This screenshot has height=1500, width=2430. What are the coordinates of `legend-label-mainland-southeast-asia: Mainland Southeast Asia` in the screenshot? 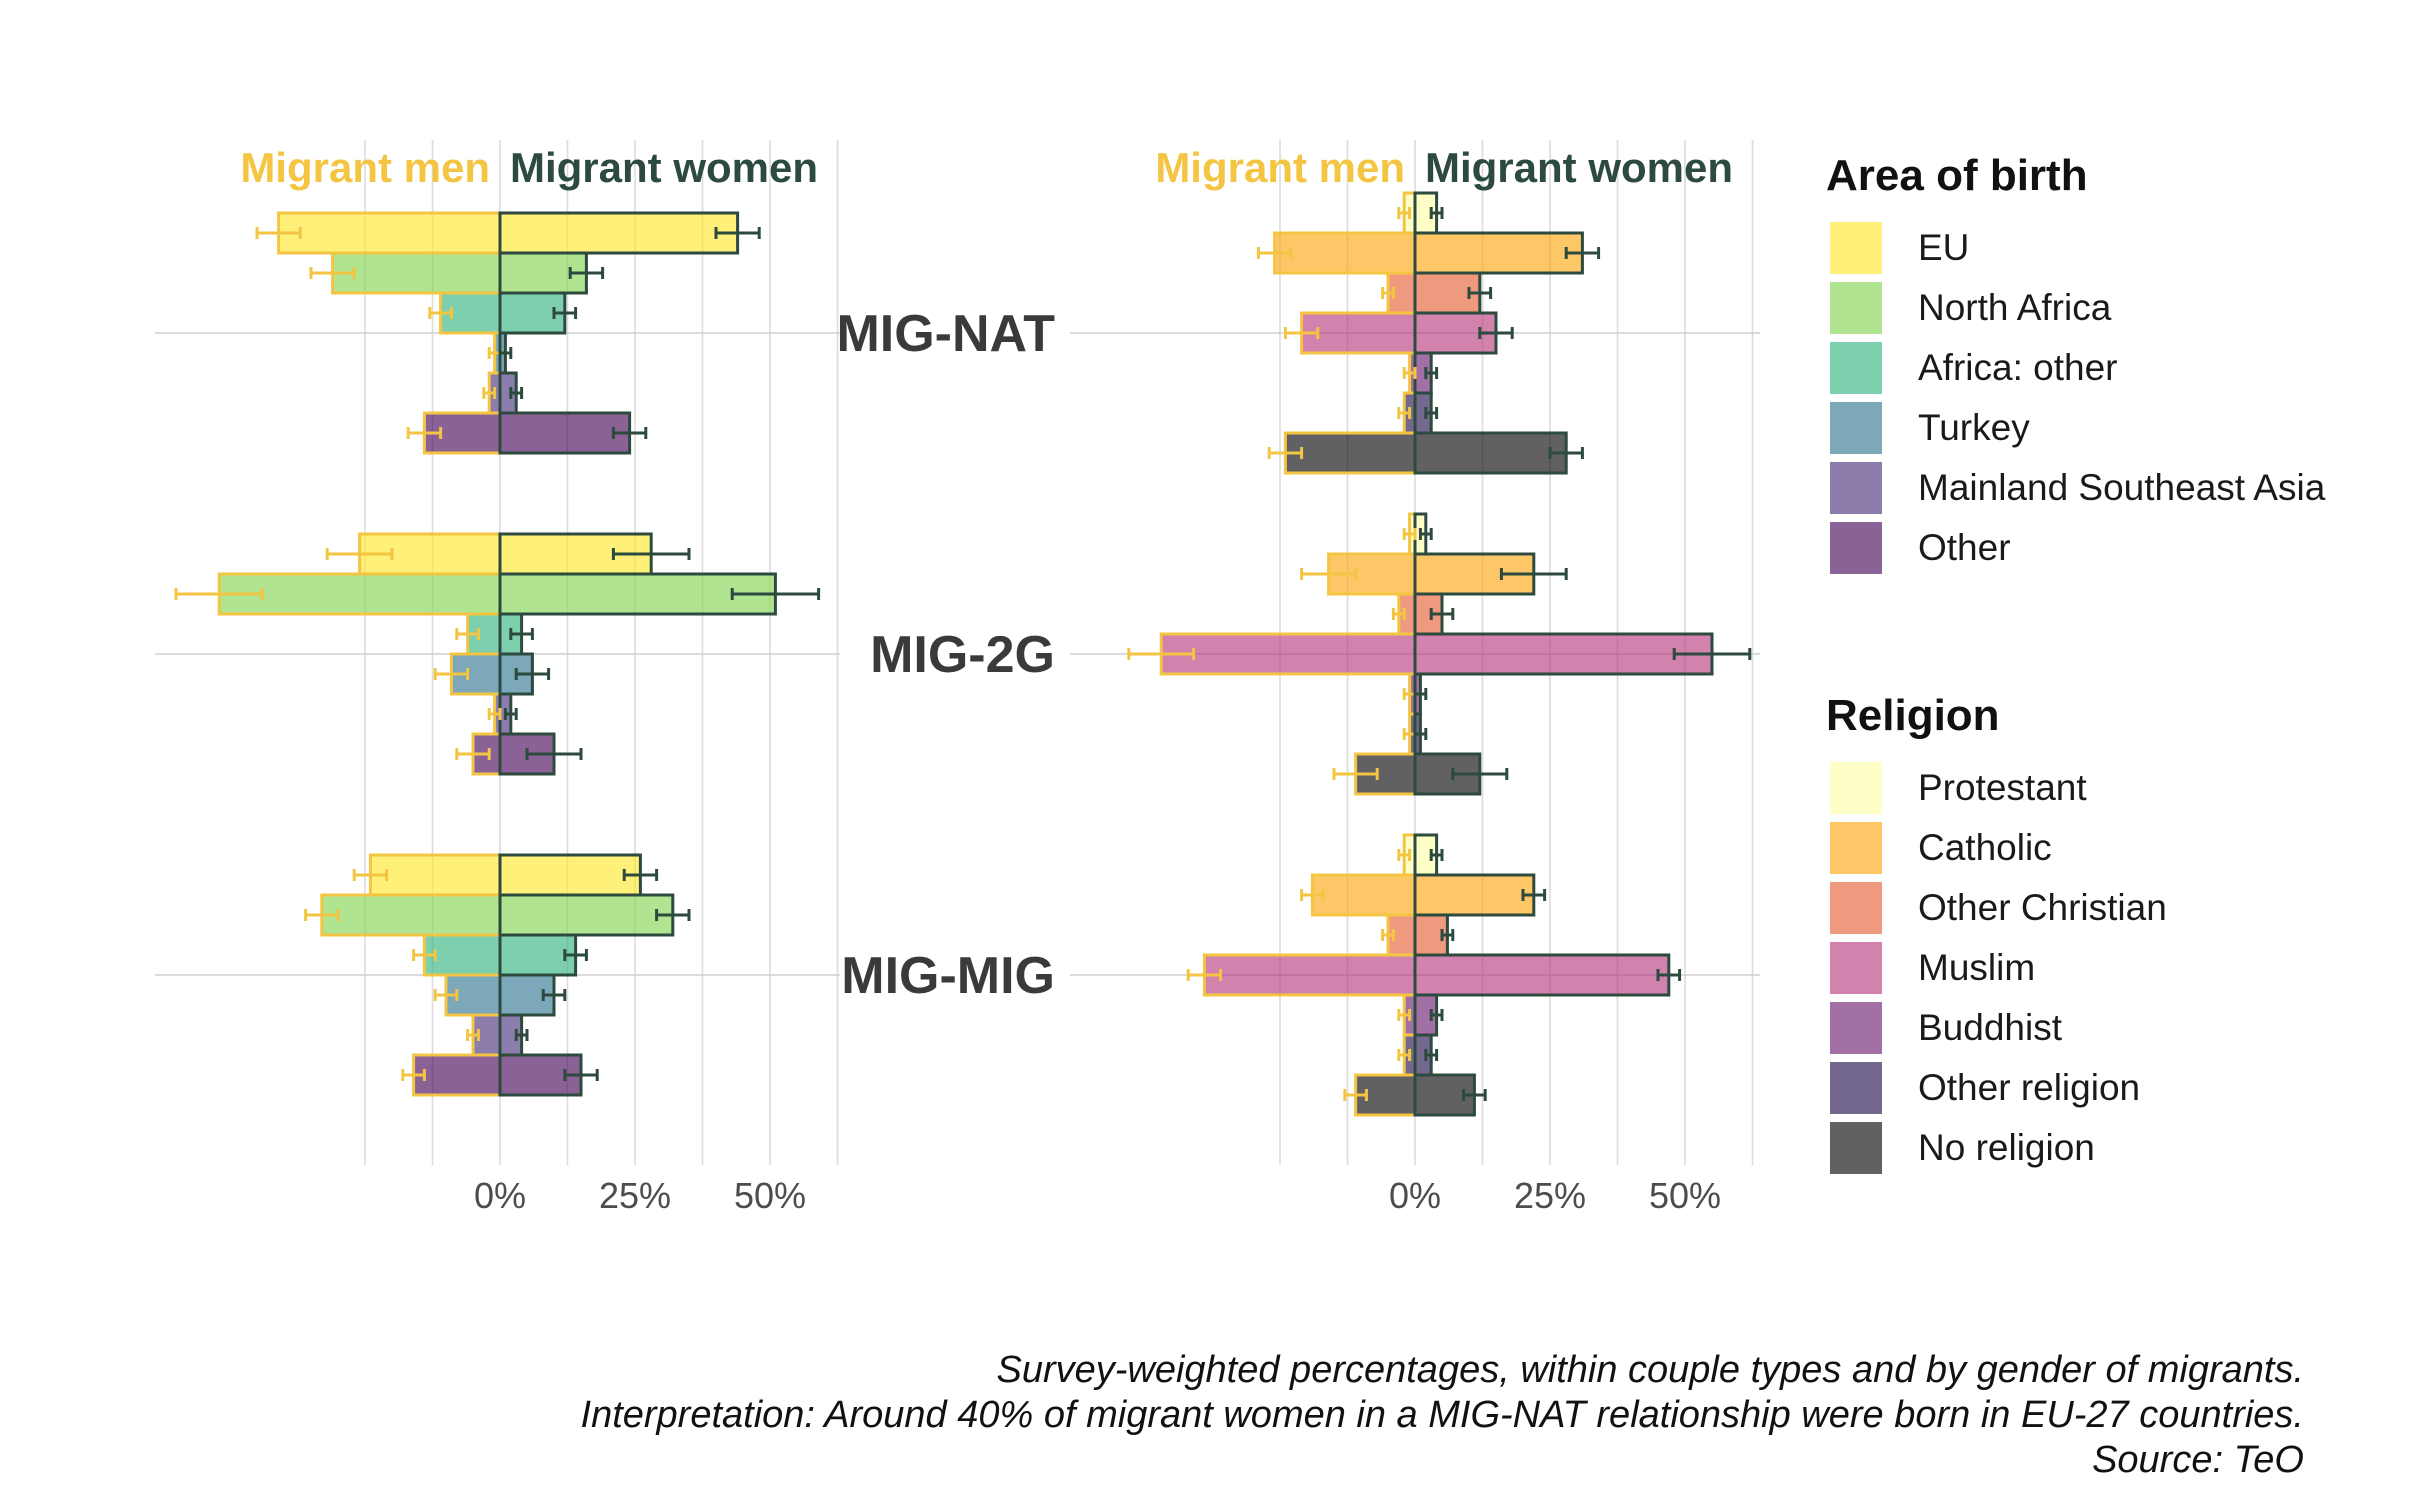 It's located at (2122, 487).